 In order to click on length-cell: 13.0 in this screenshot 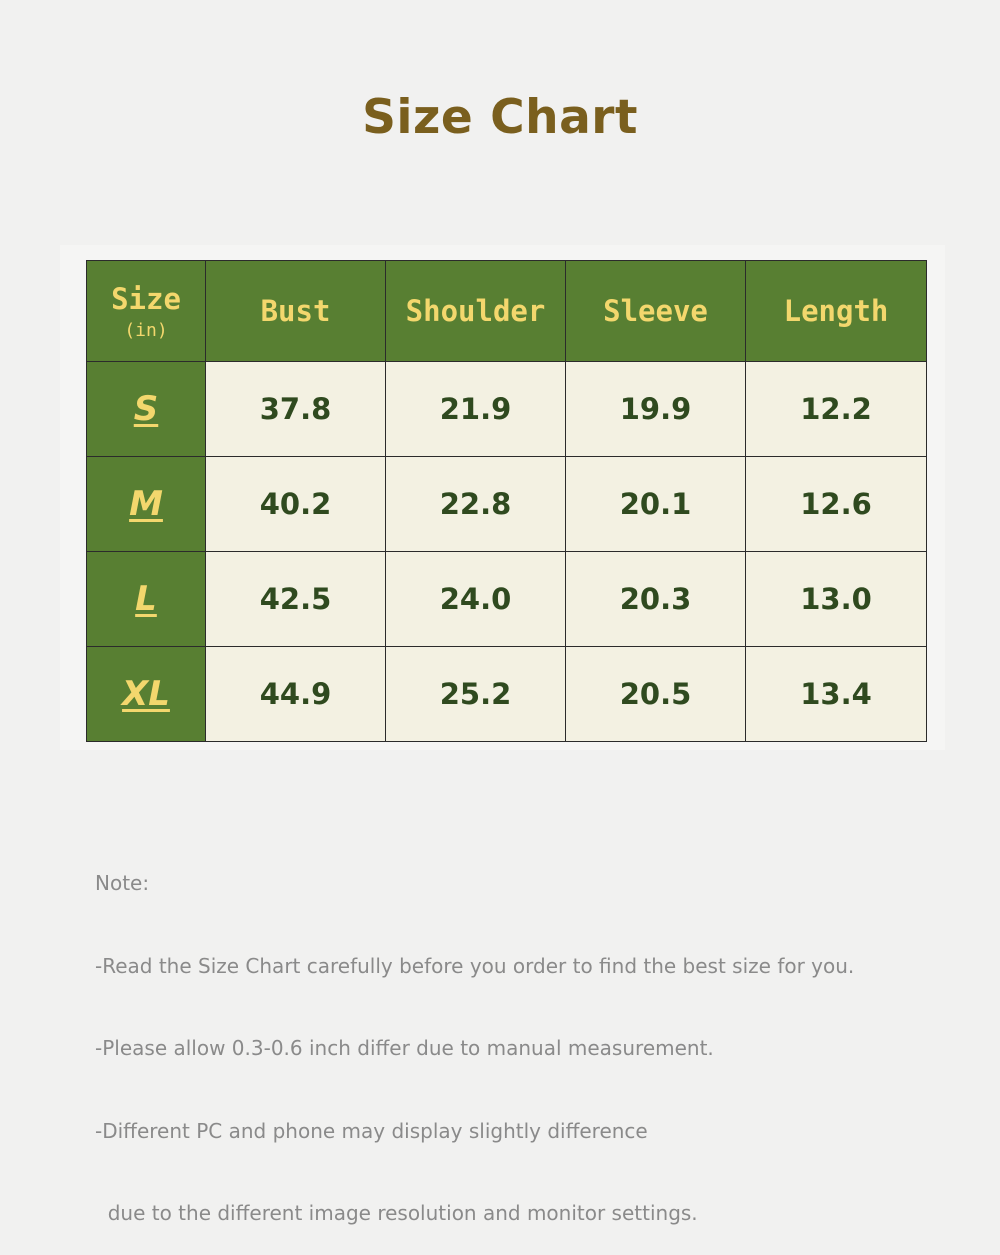, I will do `click(836, 599)`.